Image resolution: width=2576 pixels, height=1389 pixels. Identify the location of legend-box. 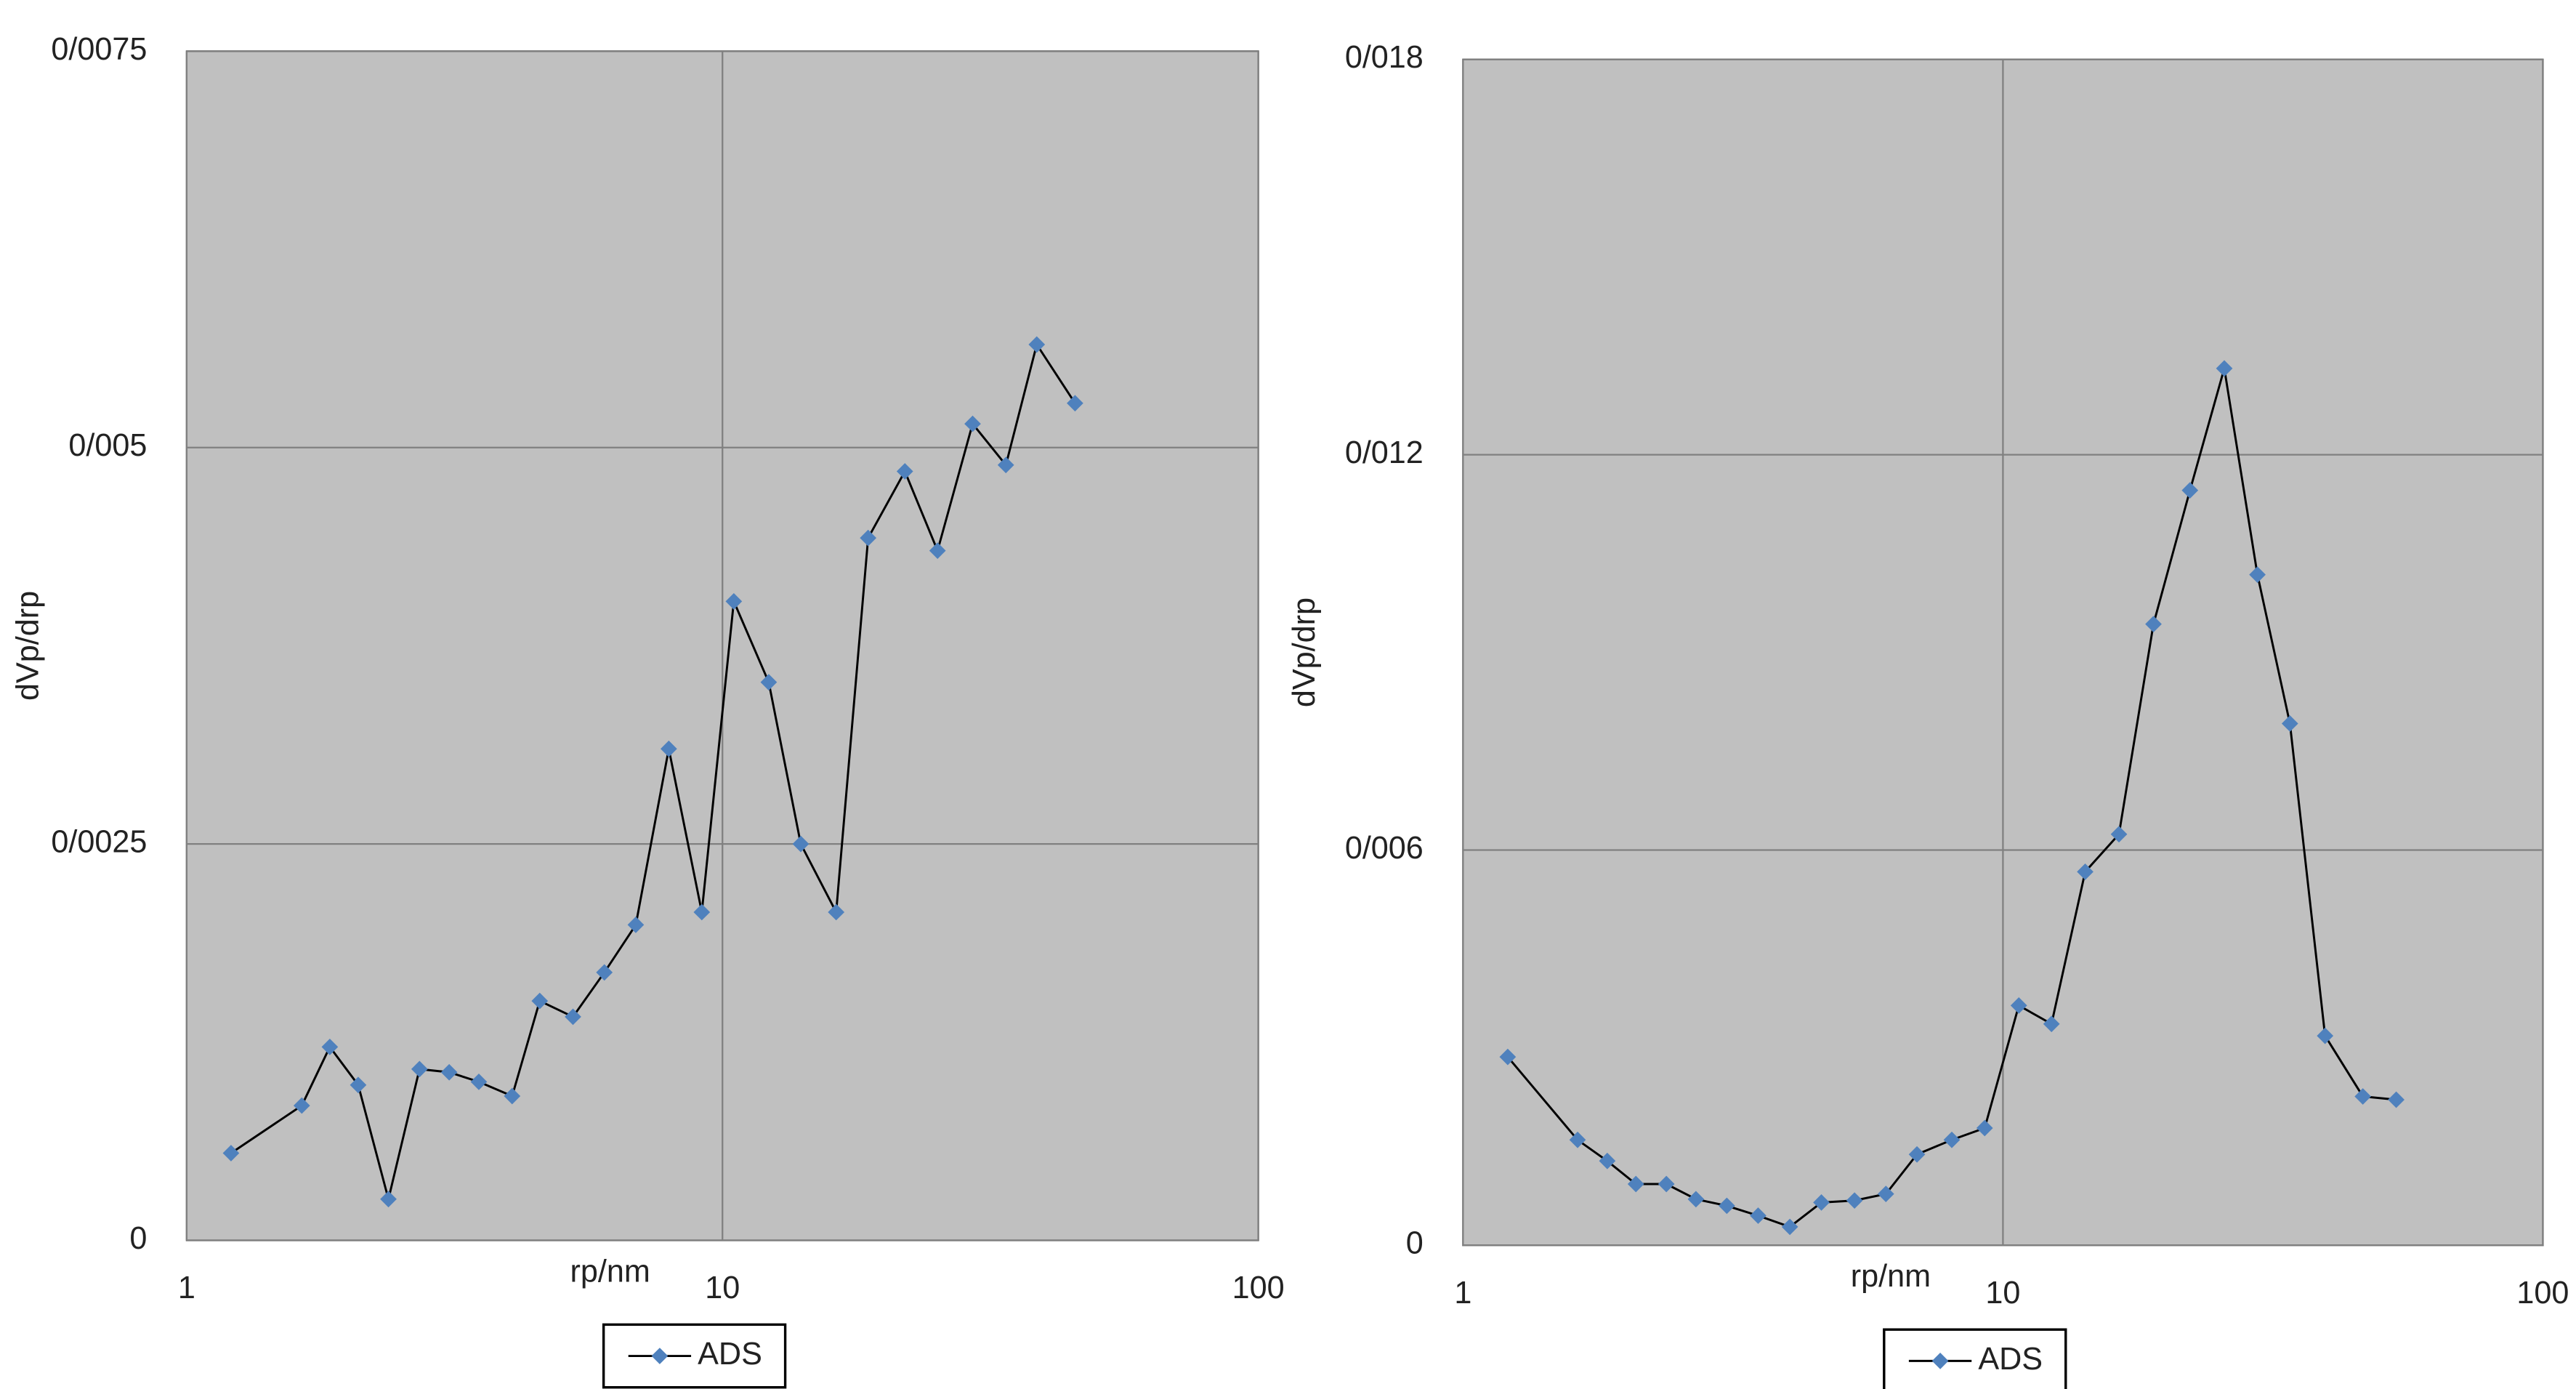
(1975, 1358).